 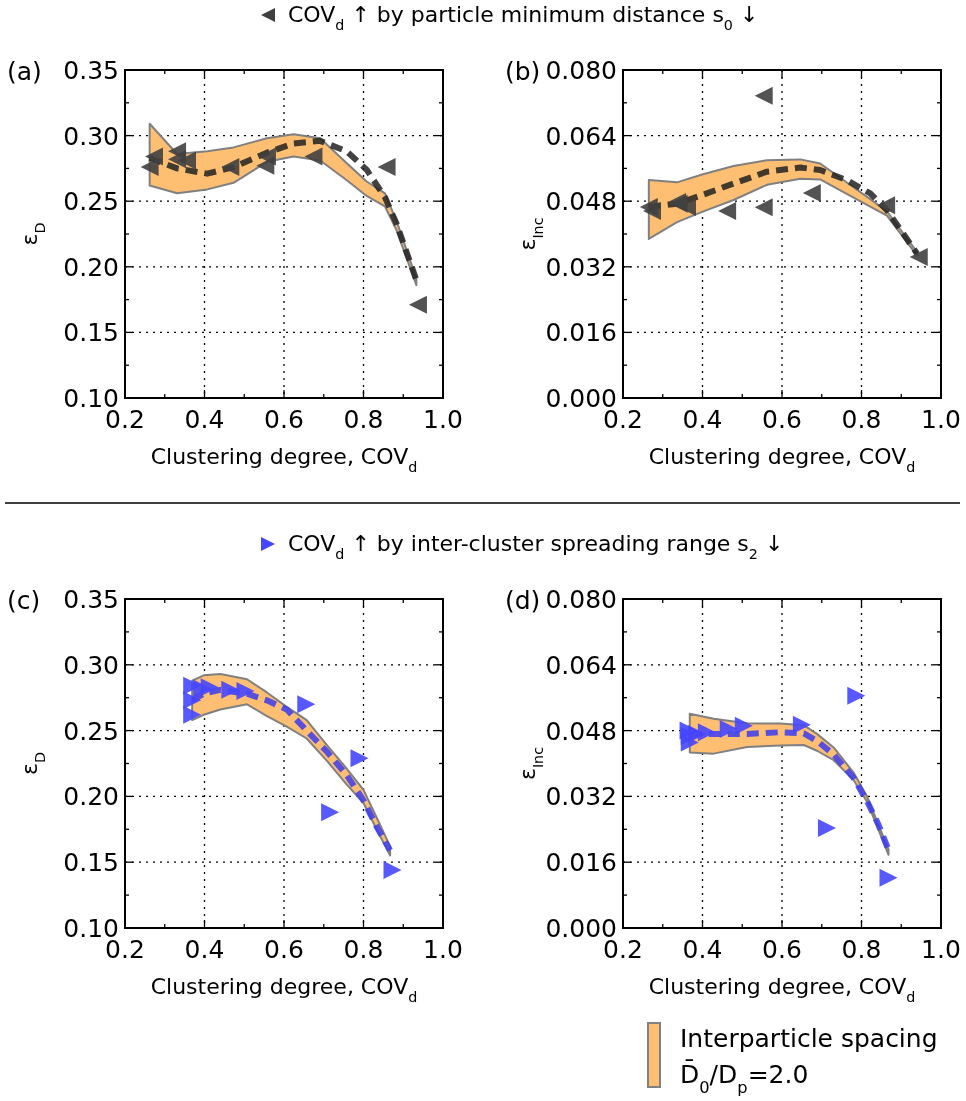 I want to click on text: (a), so click(x=24, y=71).